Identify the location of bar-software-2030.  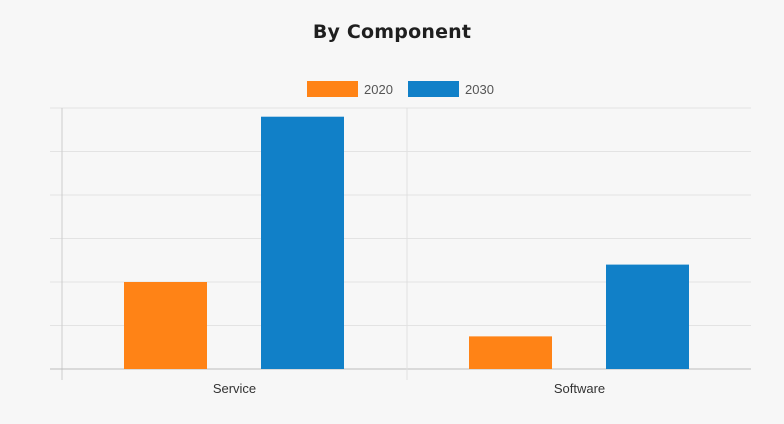
(647, 316).